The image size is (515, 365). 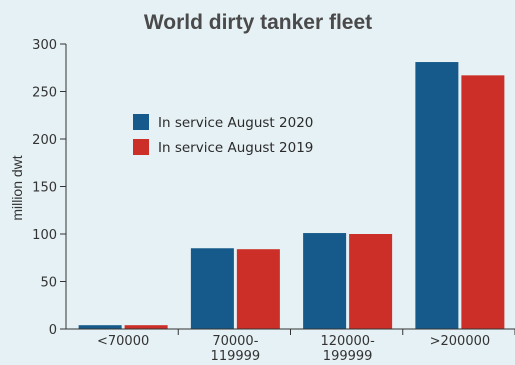 I want to click on x-tick-label: 70000-, so click(x=235, y=341).